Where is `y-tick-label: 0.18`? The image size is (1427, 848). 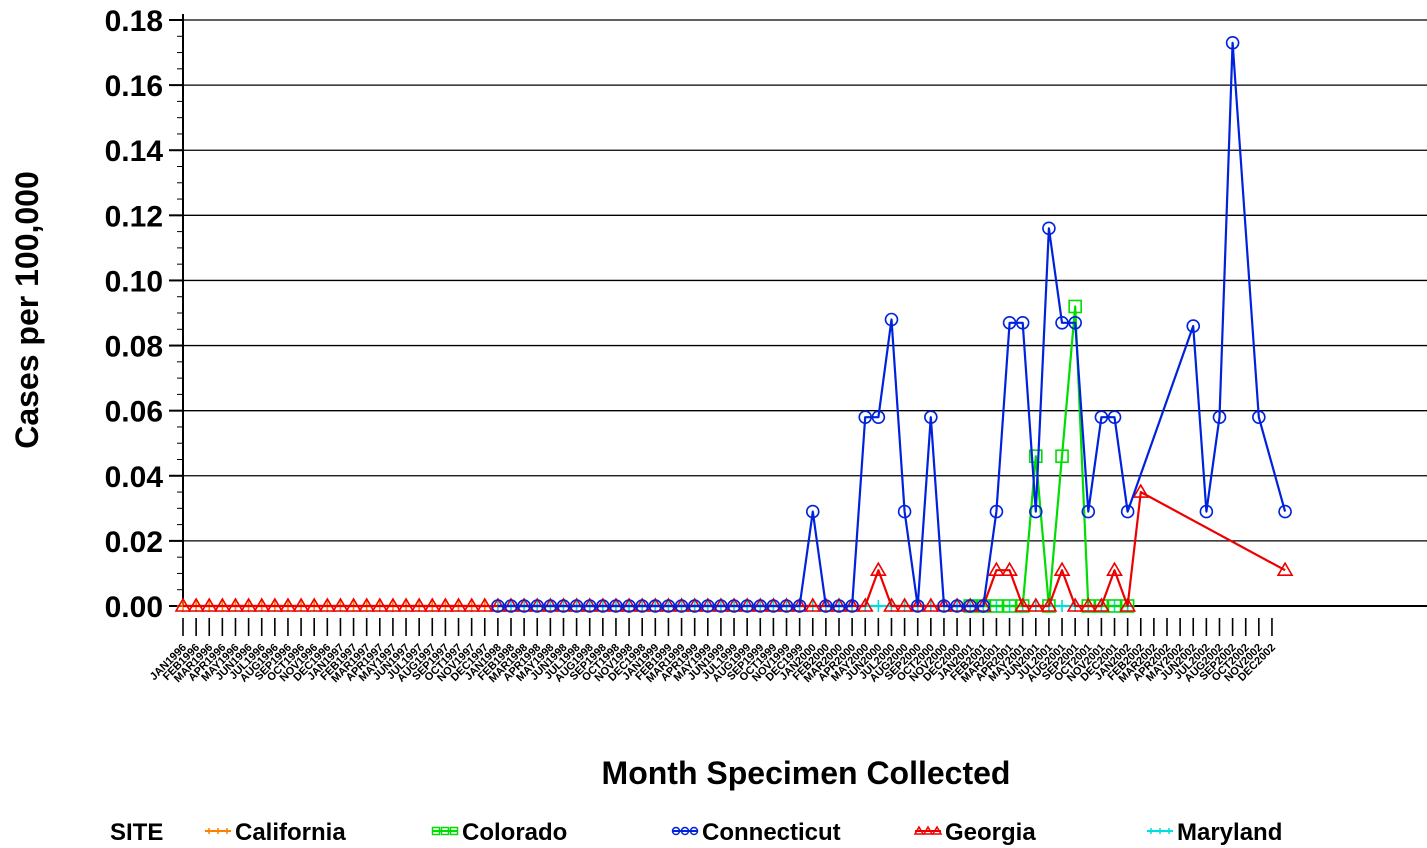 y-tick-label: 0.18 is located at coordinates (134, 21).